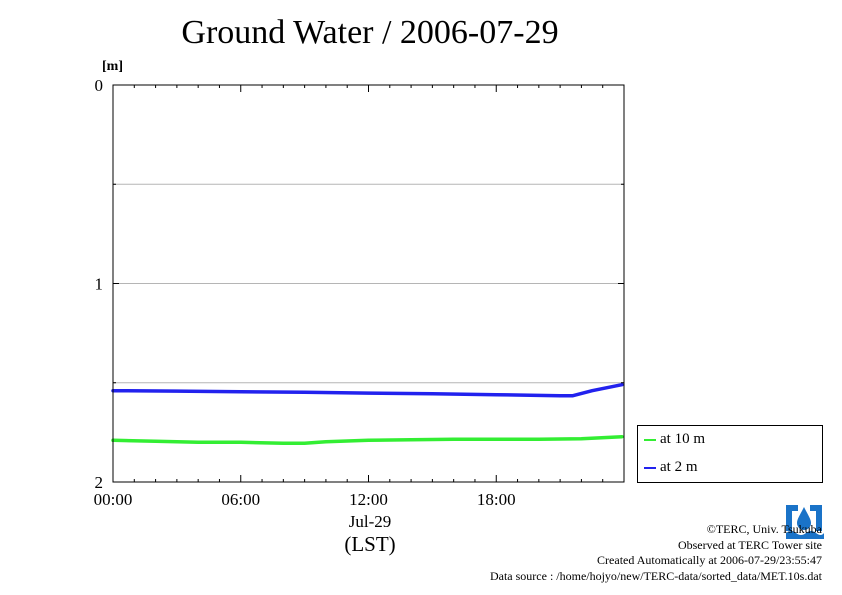  I want to click on x-axis-date-label: Jul-29, so click(370, 521).